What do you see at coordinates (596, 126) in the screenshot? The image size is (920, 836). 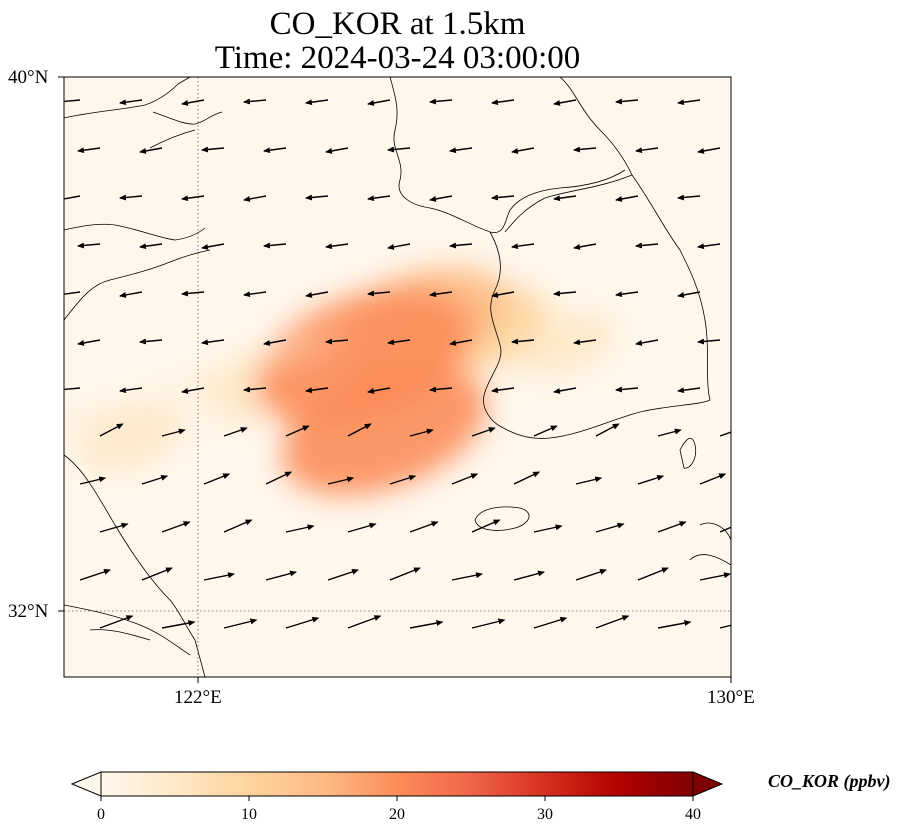 I see `coast-korea-ne` at bounding box center [596, 126].